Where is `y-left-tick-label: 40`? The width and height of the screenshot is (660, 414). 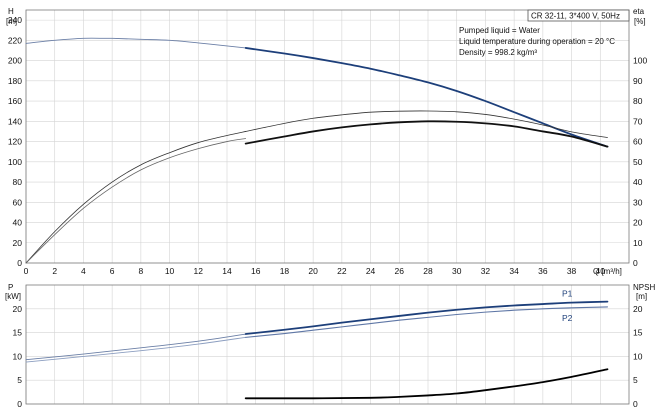 y-left-tick-label: 40 is located at coordinates (18, 223).